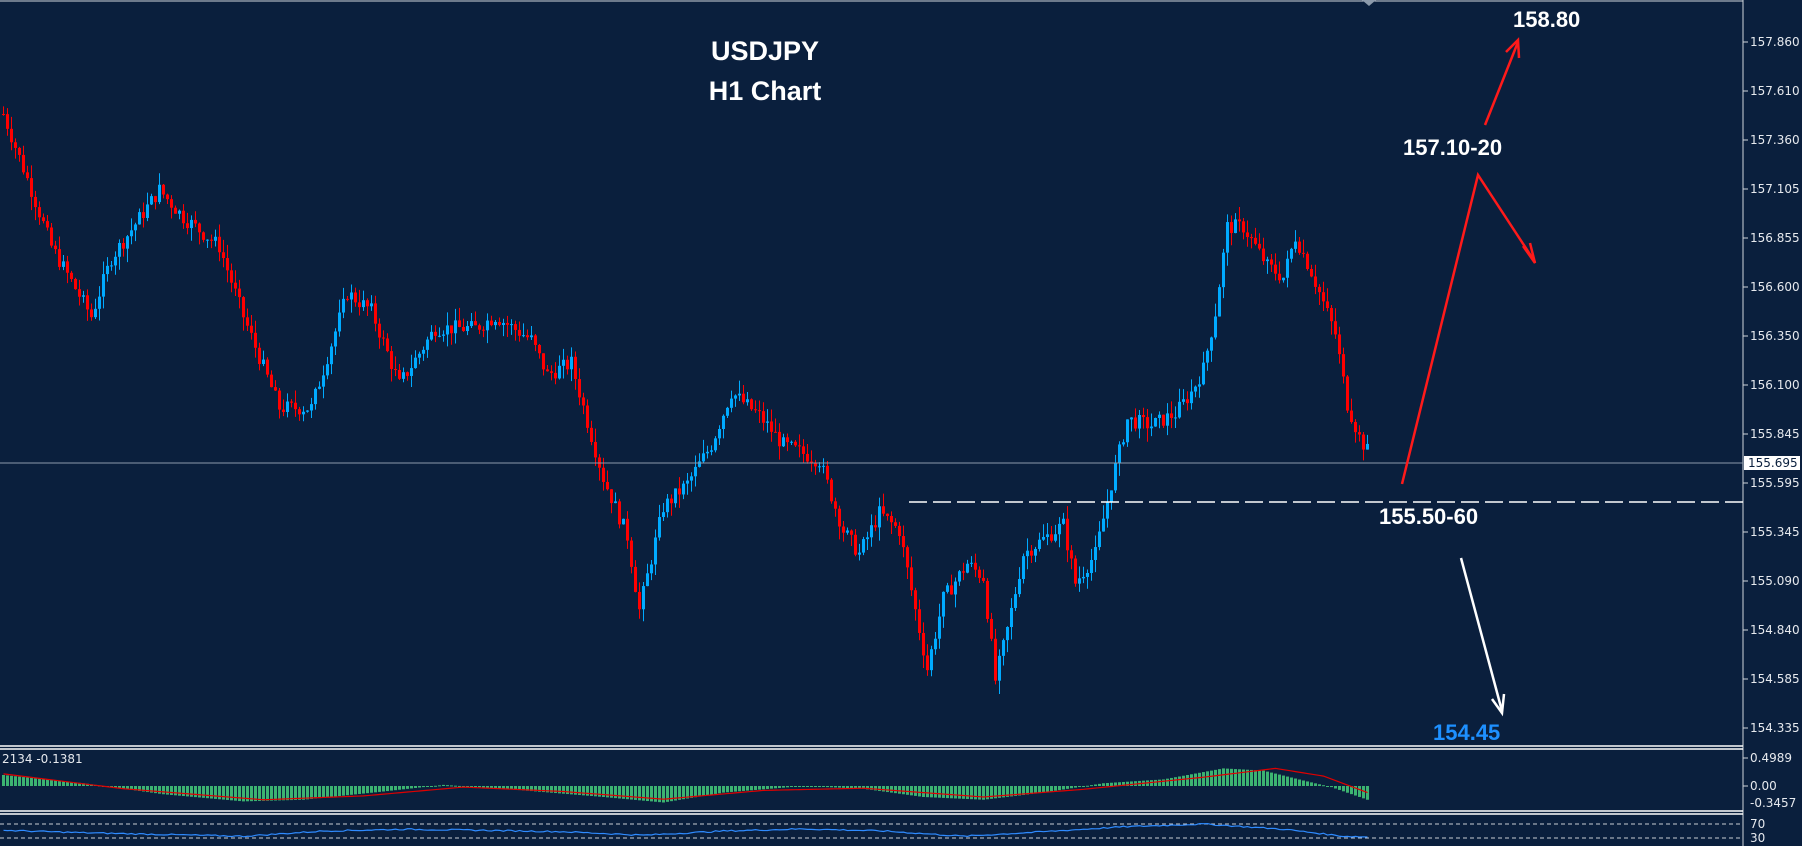 The width and height of the screenshot is (1802, 846). What do you see at coordinates (1745, 414) in the screenshot?
I see `price-axis-ticks` at bounding box center [1745, 414].